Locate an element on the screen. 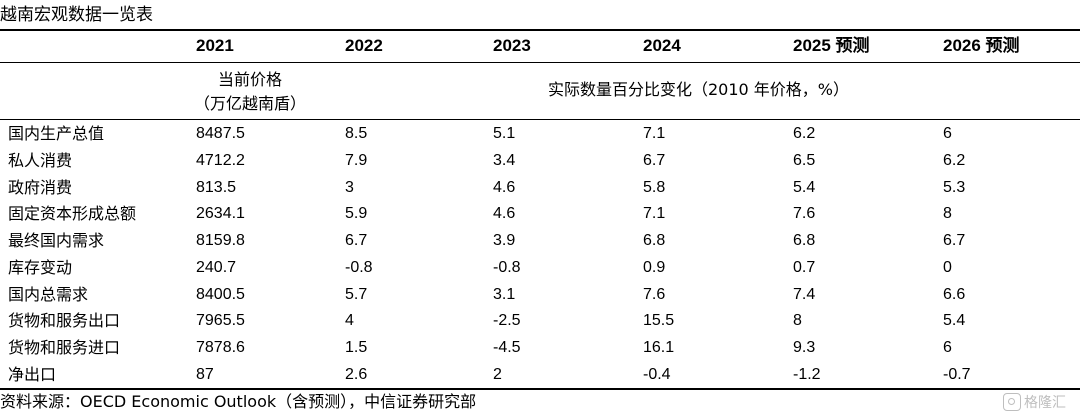 The width and height of the screenshot is (1080, 414). top-rule is located at coordinates (540, 30).